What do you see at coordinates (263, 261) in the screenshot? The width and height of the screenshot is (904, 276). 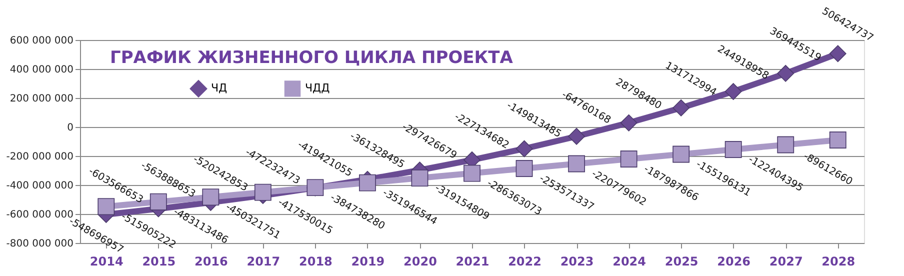 I see `x-tick-label: 2017` at bounding box center [263, 261].